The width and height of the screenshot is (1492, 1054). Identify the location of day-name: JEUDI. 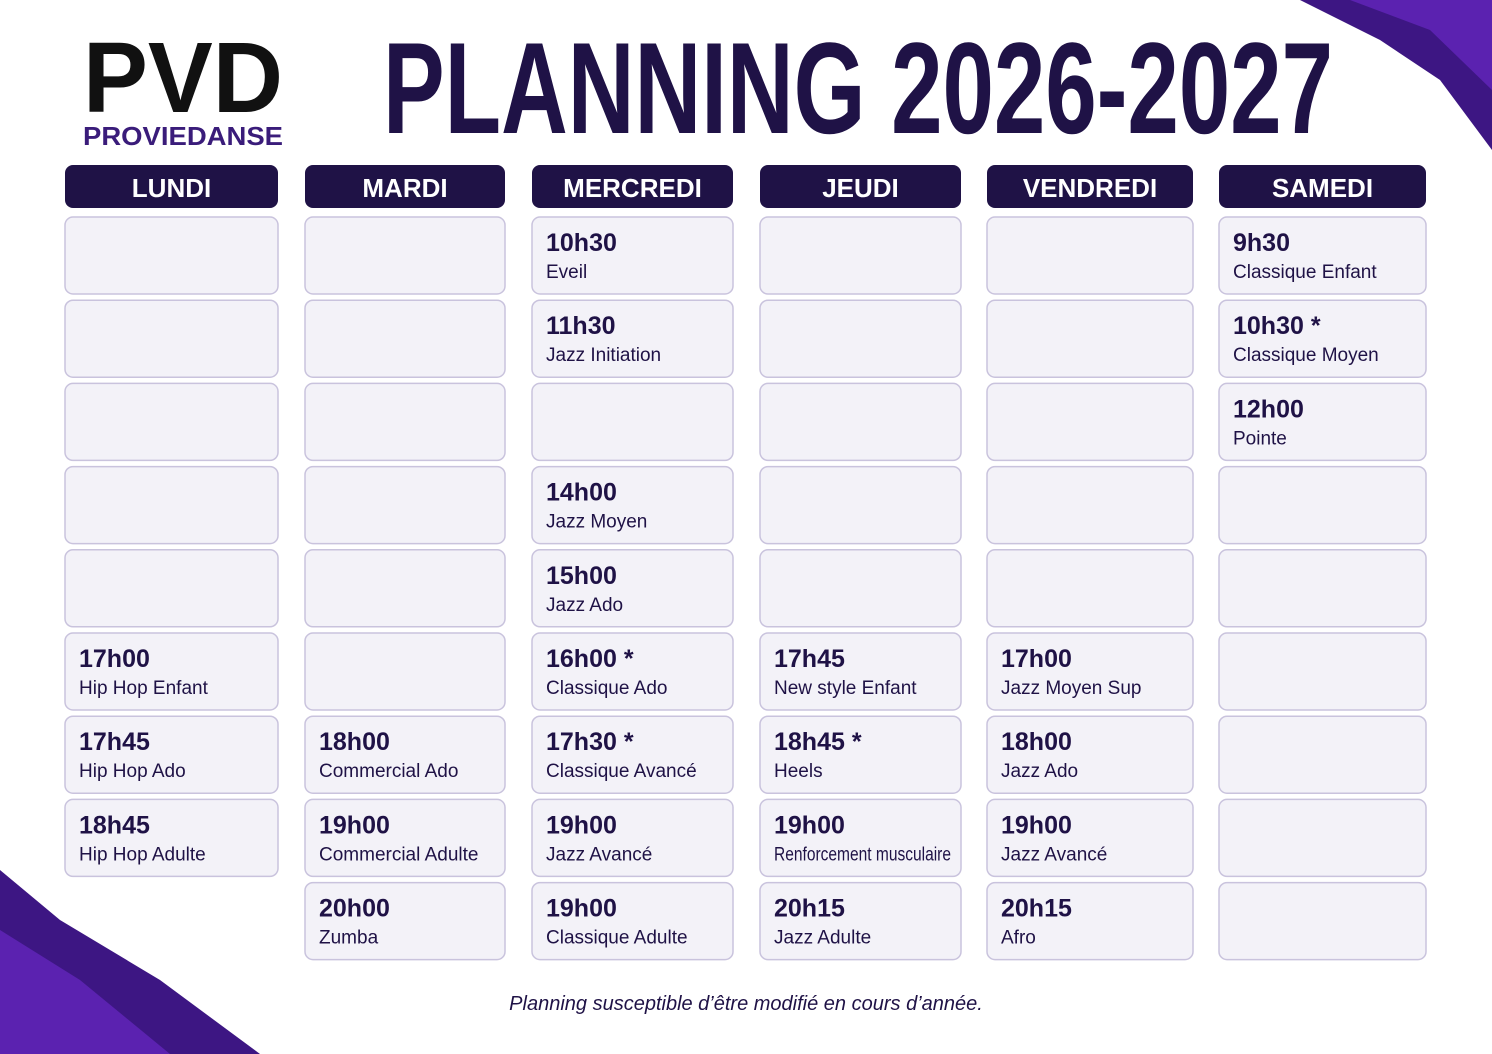
(860, 188).